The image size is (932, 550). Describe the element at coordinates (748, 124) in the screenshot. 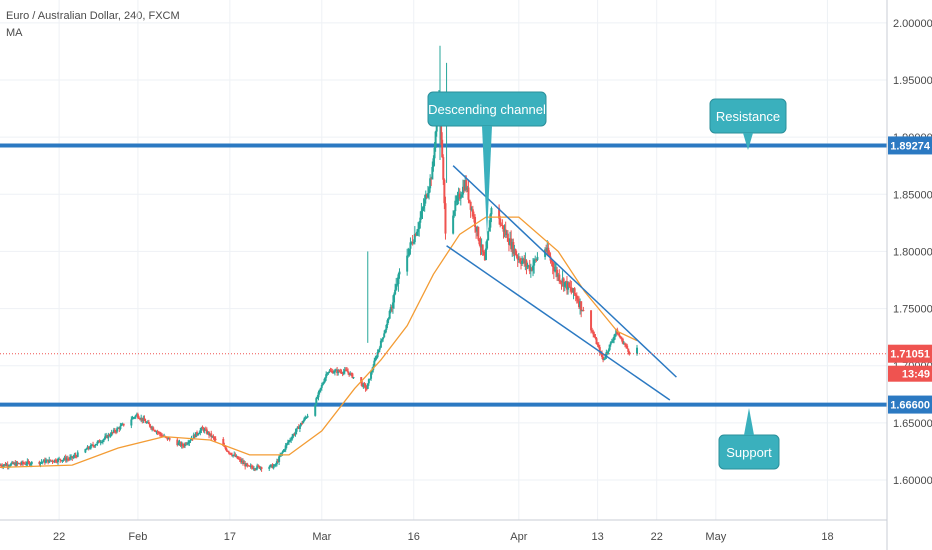

I see `callout-resistance: Resistance` at that location.